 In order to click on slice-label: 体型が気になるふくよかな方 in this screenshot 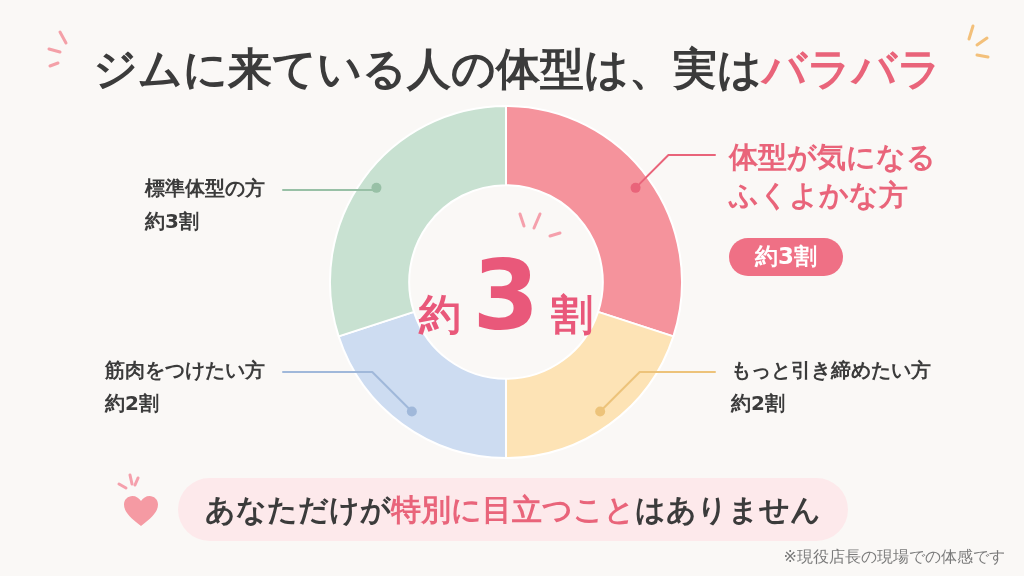, I will do `click(832, 175)`.